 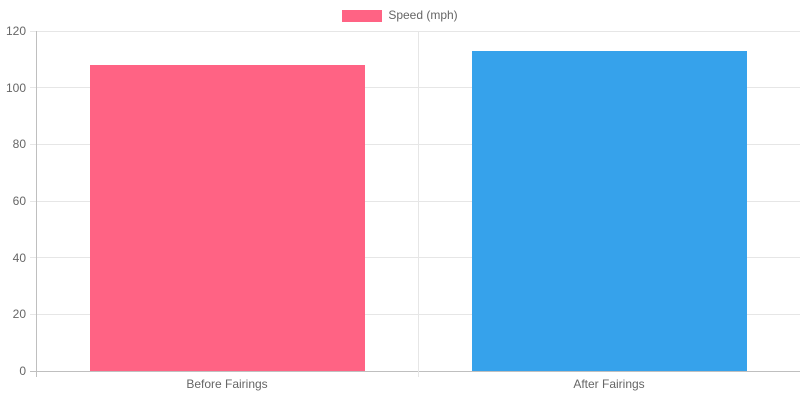 What do you see at coordinates (19, 144) in the screenshot?
I see `y-axis-tick-label: 80` at bounding box center [19, 144].